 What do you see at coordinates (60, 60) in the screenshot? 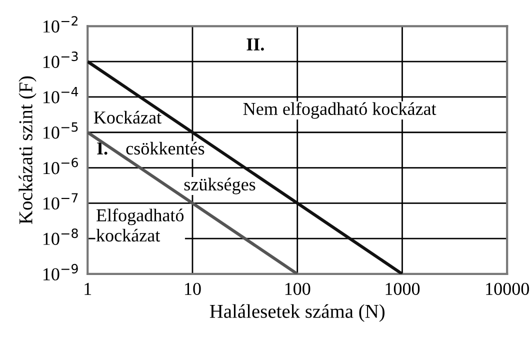
I see `y-tick-label: 10$^{−3}$` at bounding box center [60, 60].